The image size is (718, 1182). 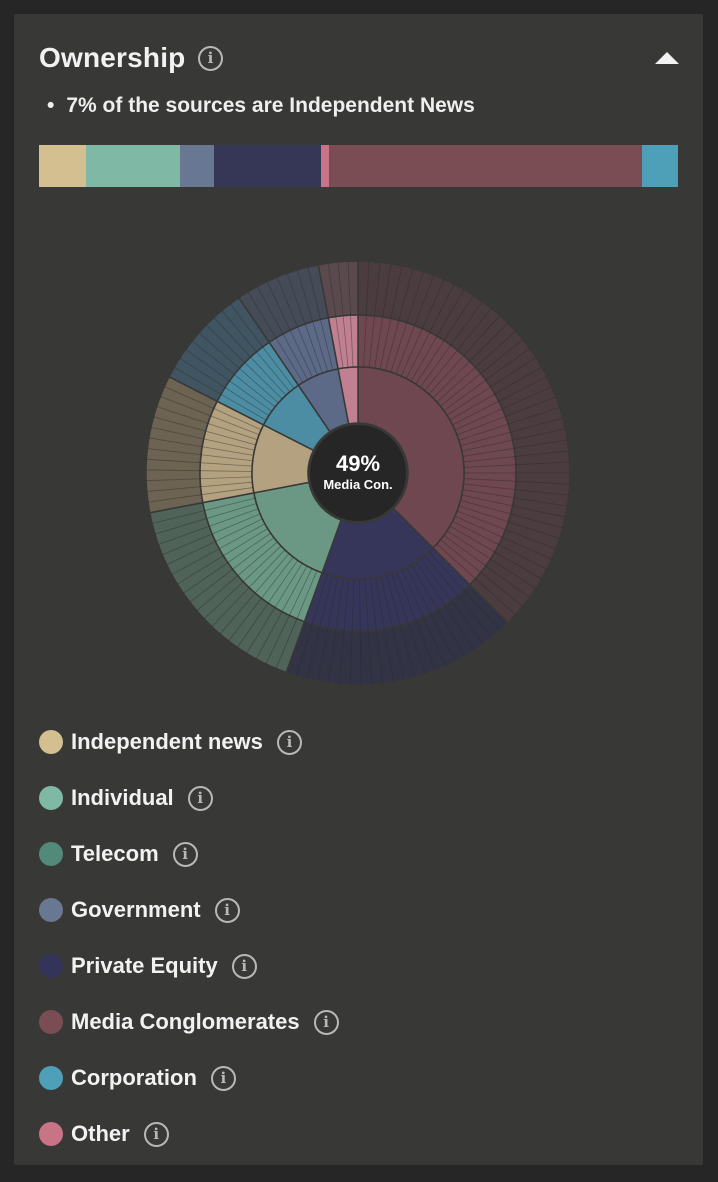 What do you see at coordinates (358, 463) in the screenshot?
I see `center-value: 49%` at bounding box center [358, 463].